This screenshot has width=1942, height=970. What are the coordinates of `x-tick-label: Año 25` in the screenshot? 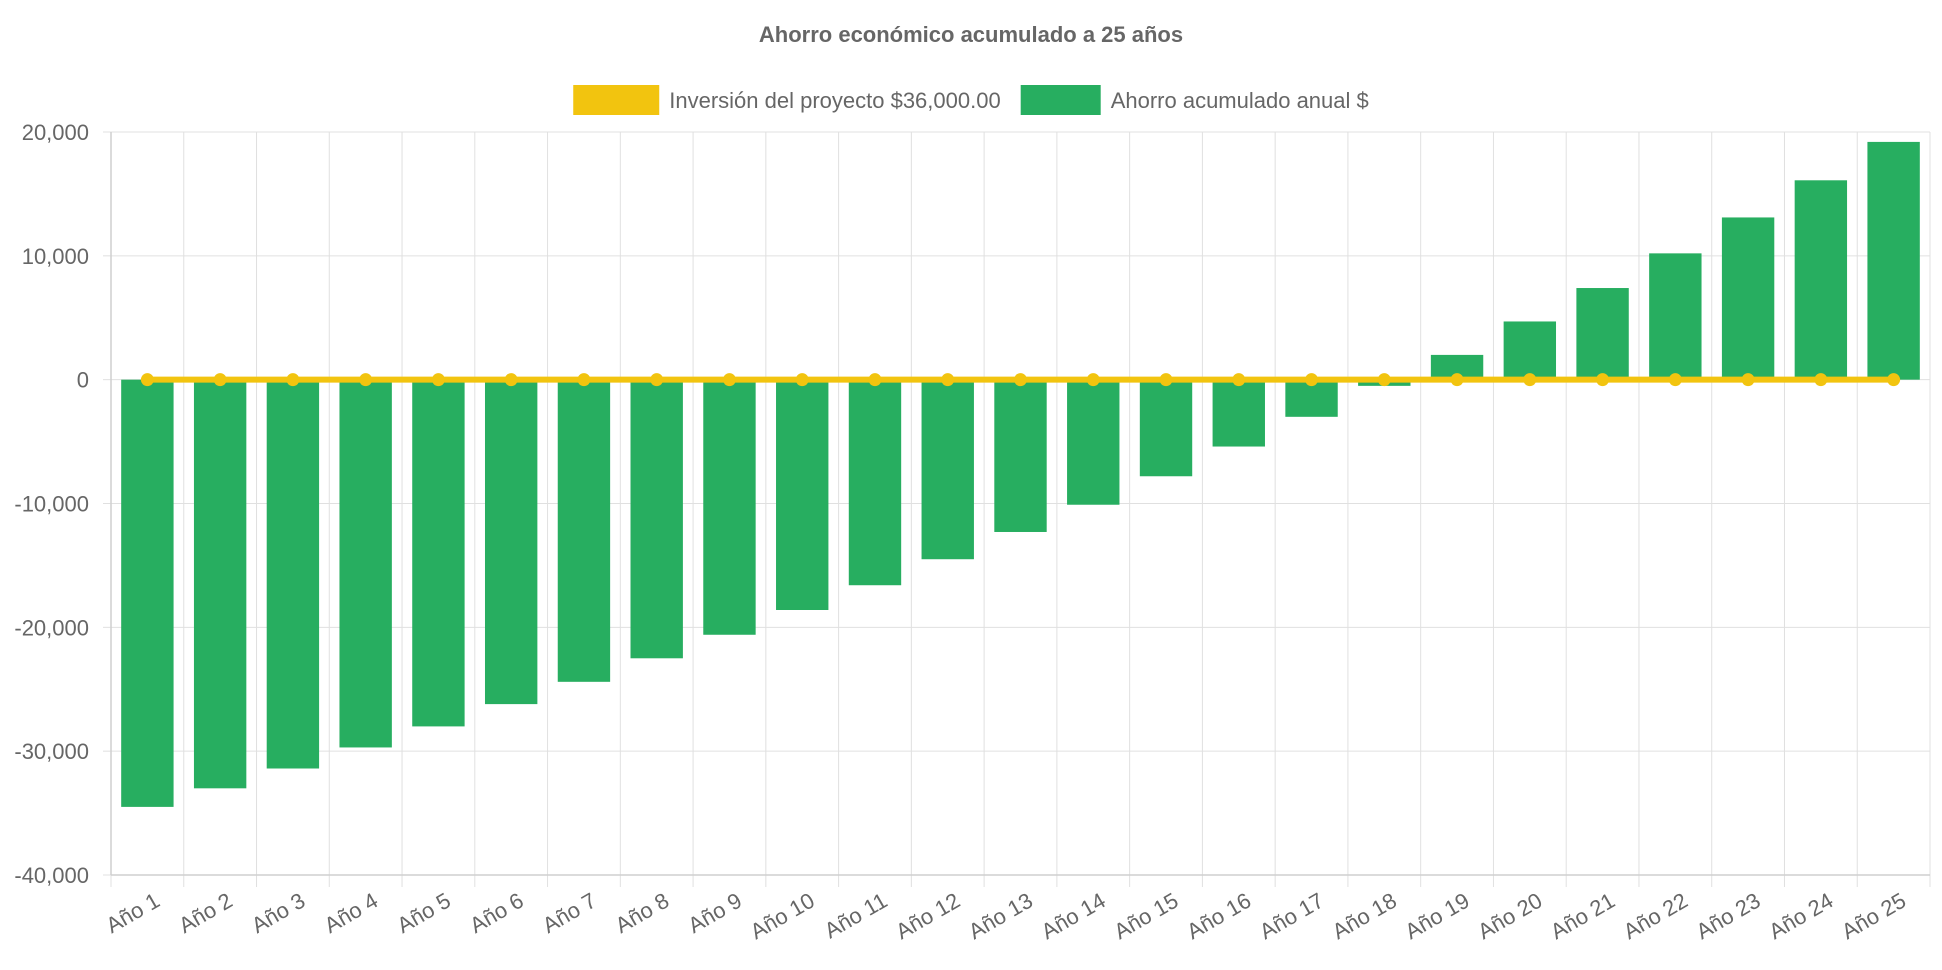 It's located at (1873, 916).